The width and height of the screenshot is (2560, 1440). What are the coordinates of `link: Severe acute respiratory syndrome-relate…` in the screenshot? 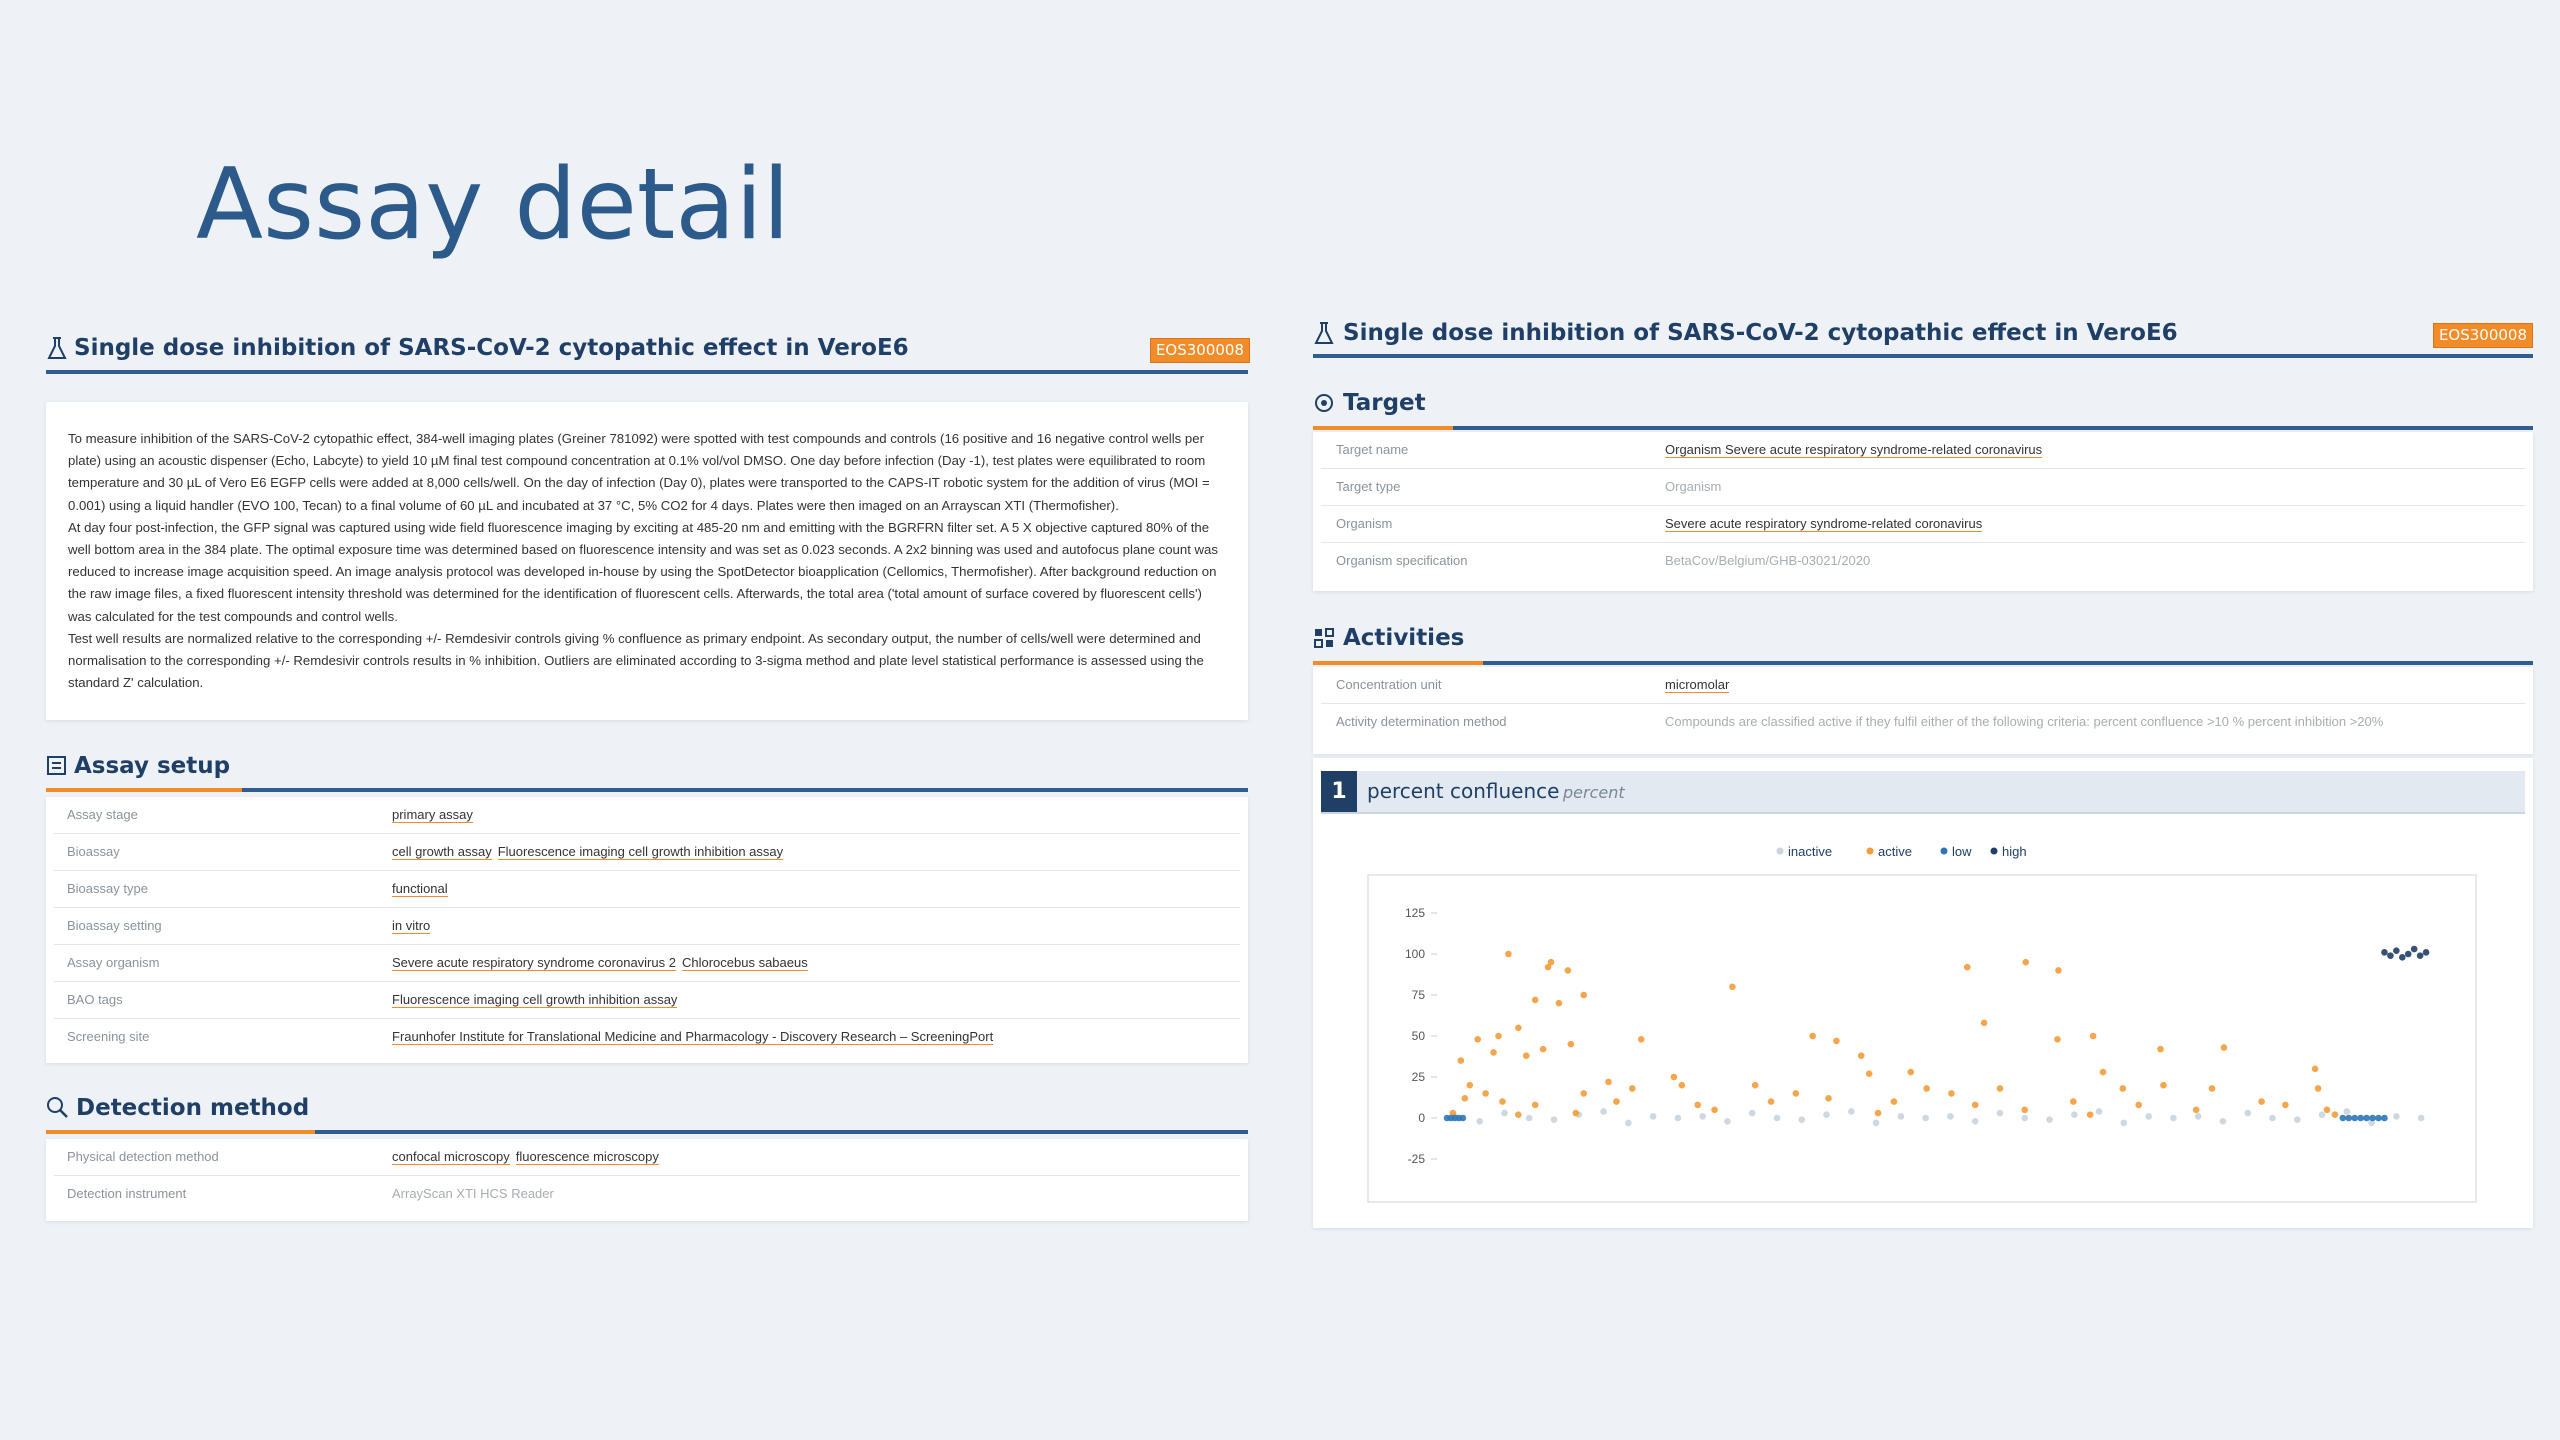 It's located at (1824, 524).